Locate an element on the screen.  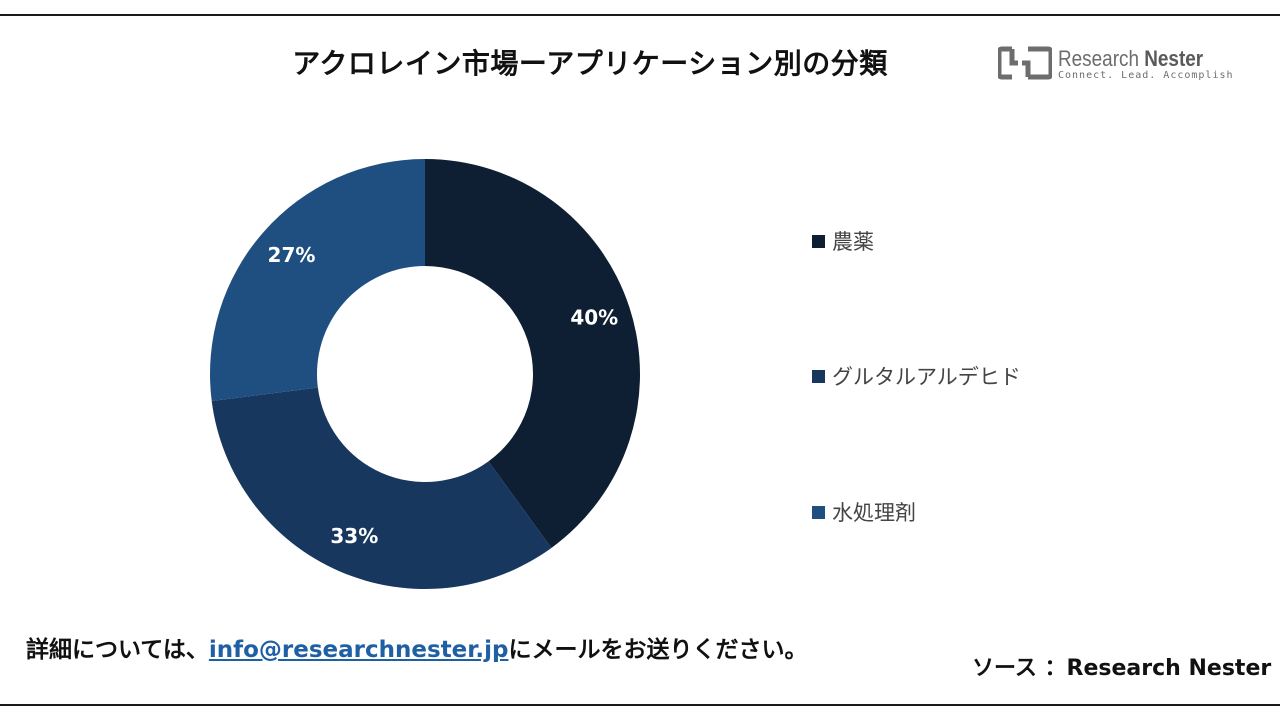
bottom-border is located at coordinates (640, 705).